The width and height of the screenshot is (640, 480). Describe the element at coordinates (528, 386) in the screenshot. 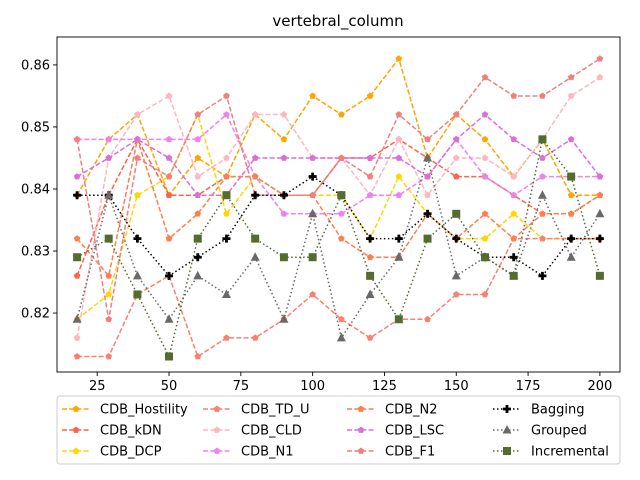

I see `x-tick-label: 175` at that location.